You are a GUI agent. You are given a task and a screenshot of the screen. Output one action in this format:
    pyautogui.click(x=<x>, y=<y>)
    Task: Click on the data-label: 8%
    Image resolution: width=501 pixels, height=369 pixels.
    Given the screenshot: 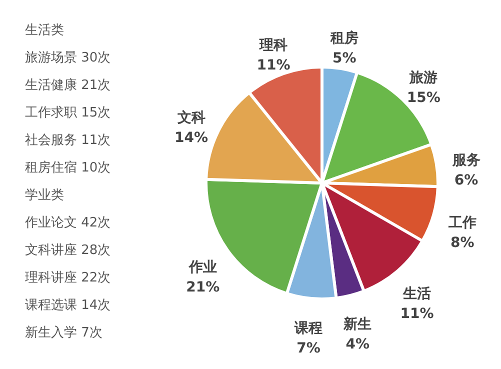 What is the action you would take?
    pyautogui.click(x=462, y=242)
    